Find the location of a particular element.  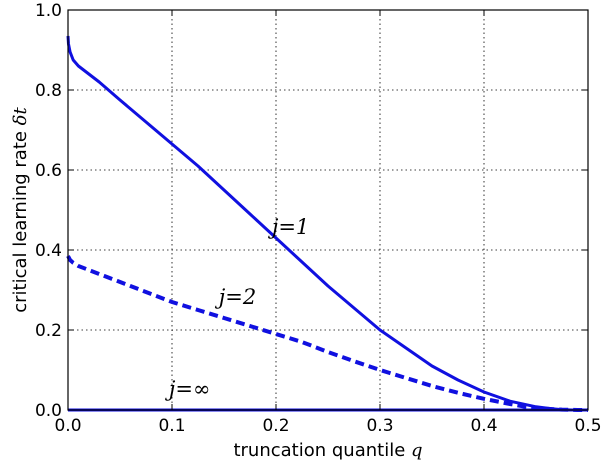

y-axis-label-symbol: δt is located at coordinates (20, 115).